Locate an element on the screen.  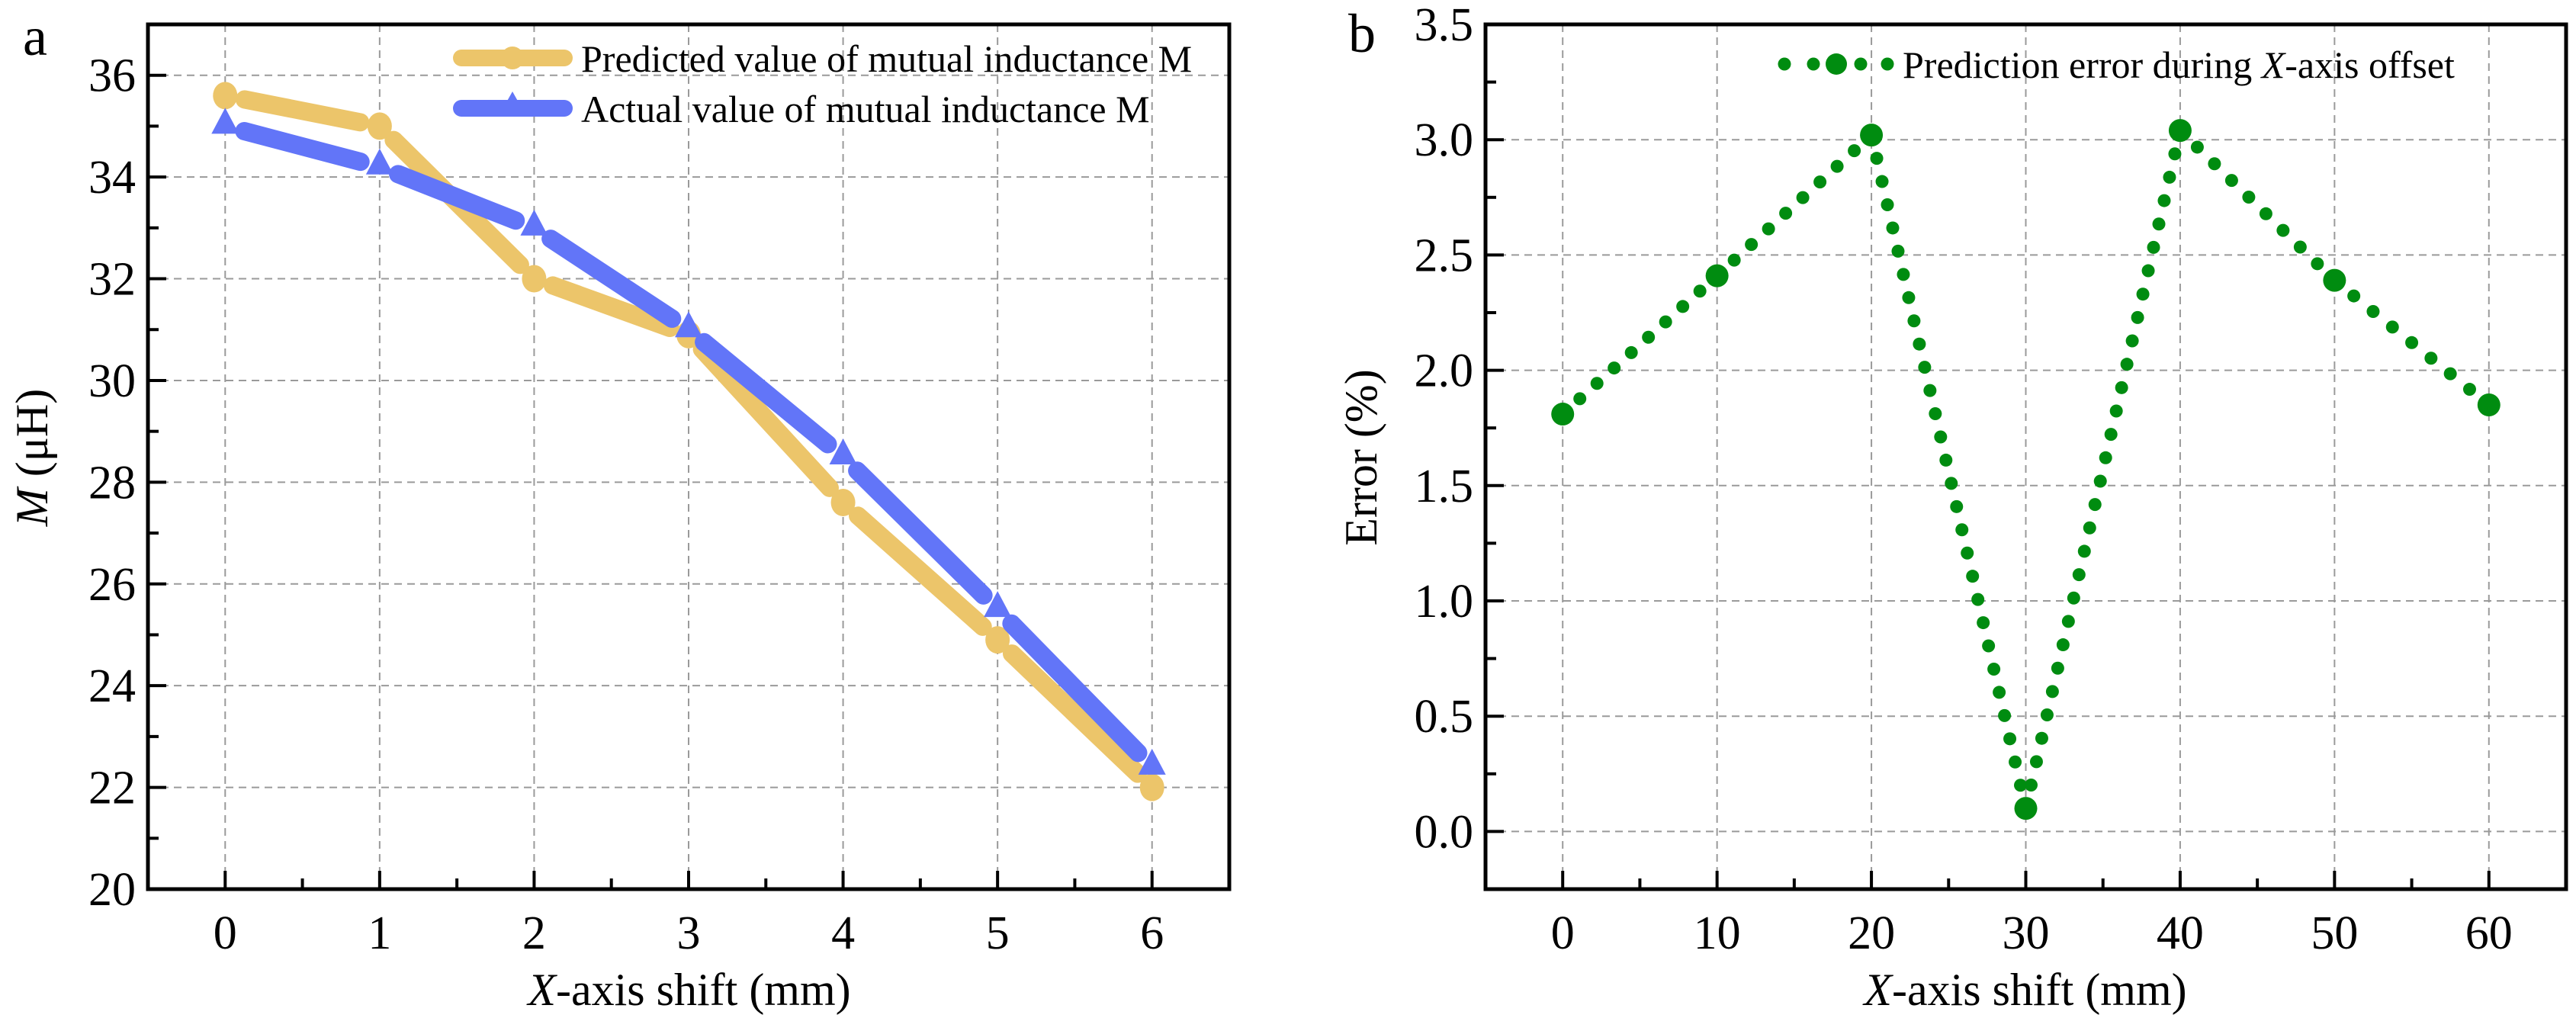
panel-b-y-axis-title: Error (%) is located at coordinates (1361, 457).